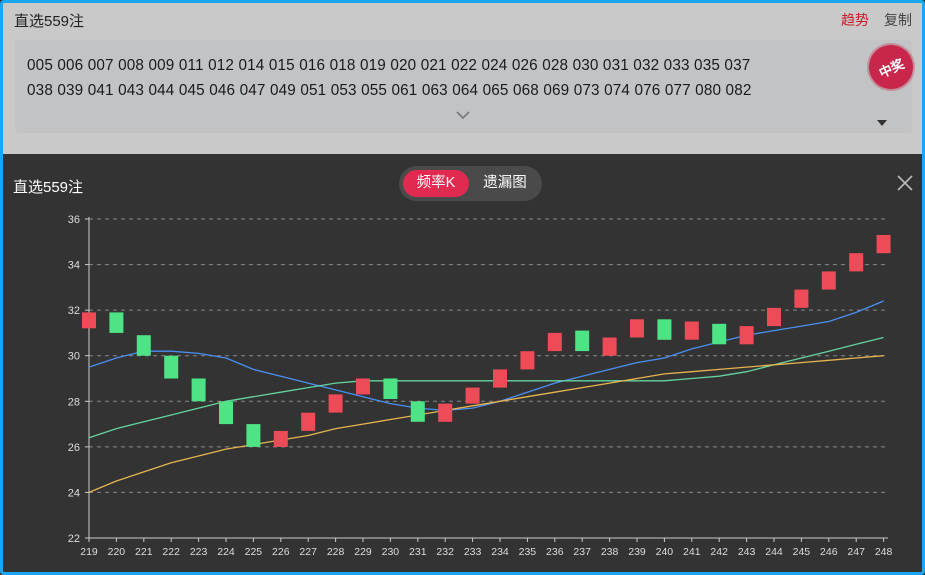 The image size is (925, 575). I want to click on x-tick-label: 238, so click(610, 552).